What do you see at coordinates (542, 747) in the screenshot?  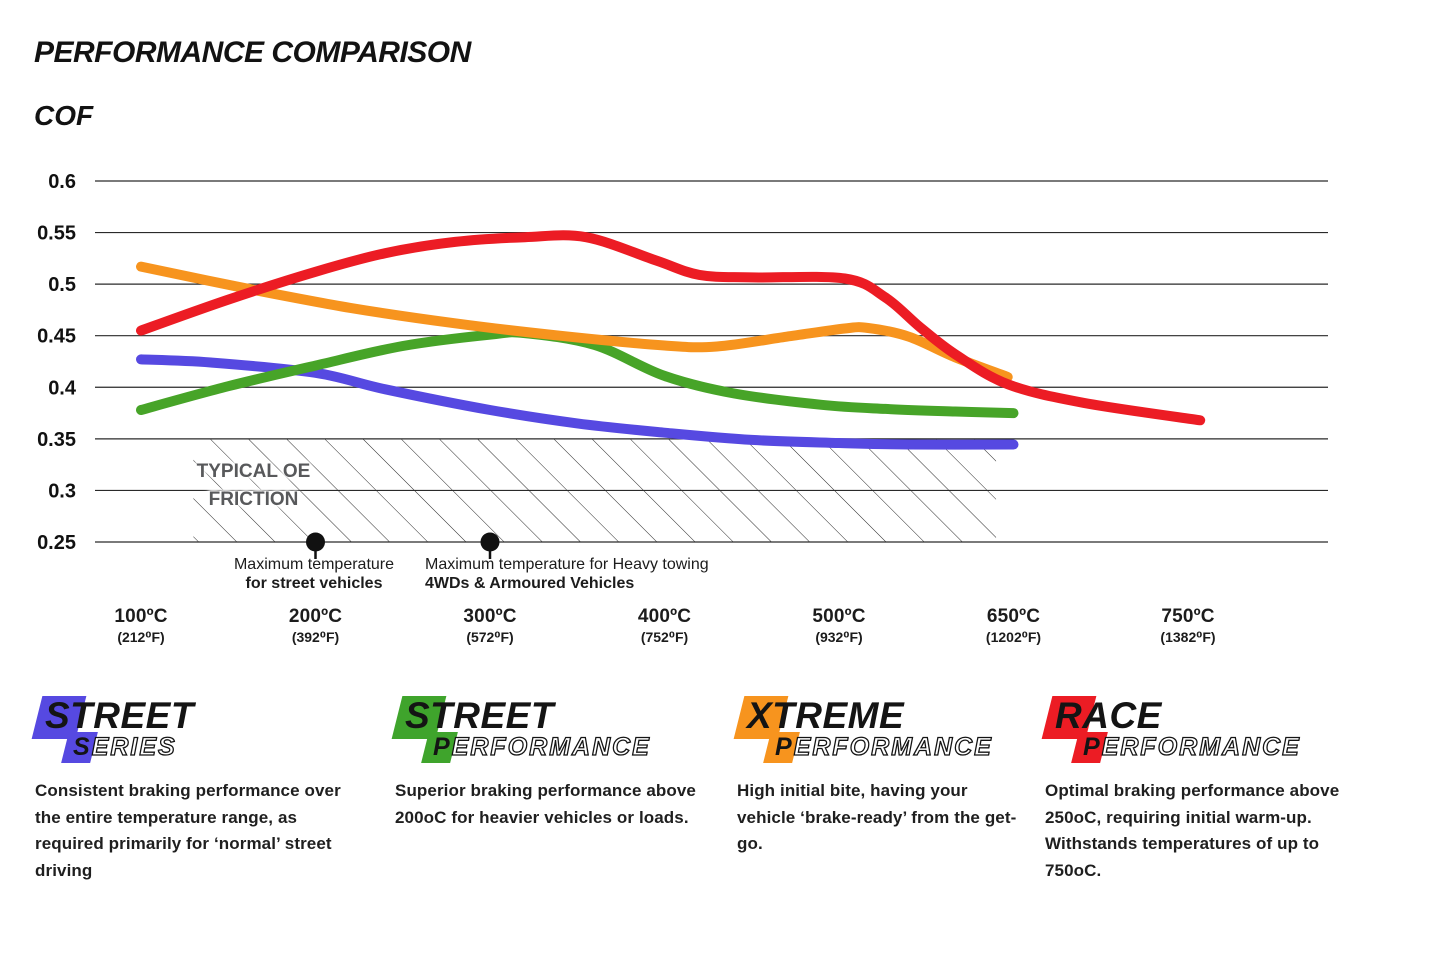 I see `street-performance-word2: PERFORMANCE` at bounding box center [542, 747].